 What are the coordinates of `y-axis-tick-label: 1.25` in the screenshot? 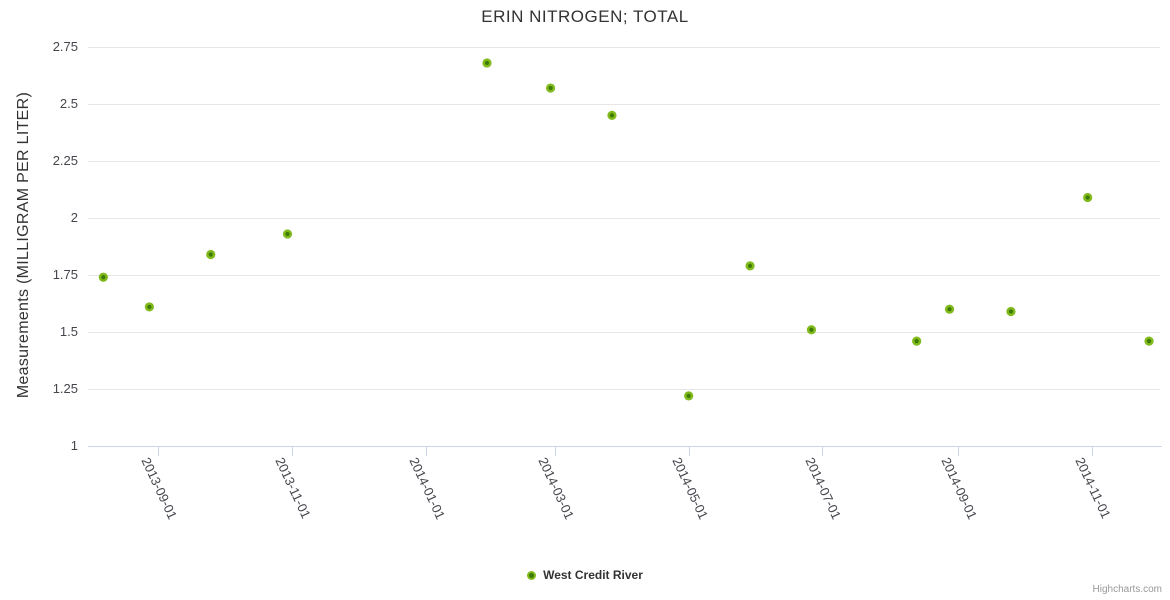 It's located at (65, 388).